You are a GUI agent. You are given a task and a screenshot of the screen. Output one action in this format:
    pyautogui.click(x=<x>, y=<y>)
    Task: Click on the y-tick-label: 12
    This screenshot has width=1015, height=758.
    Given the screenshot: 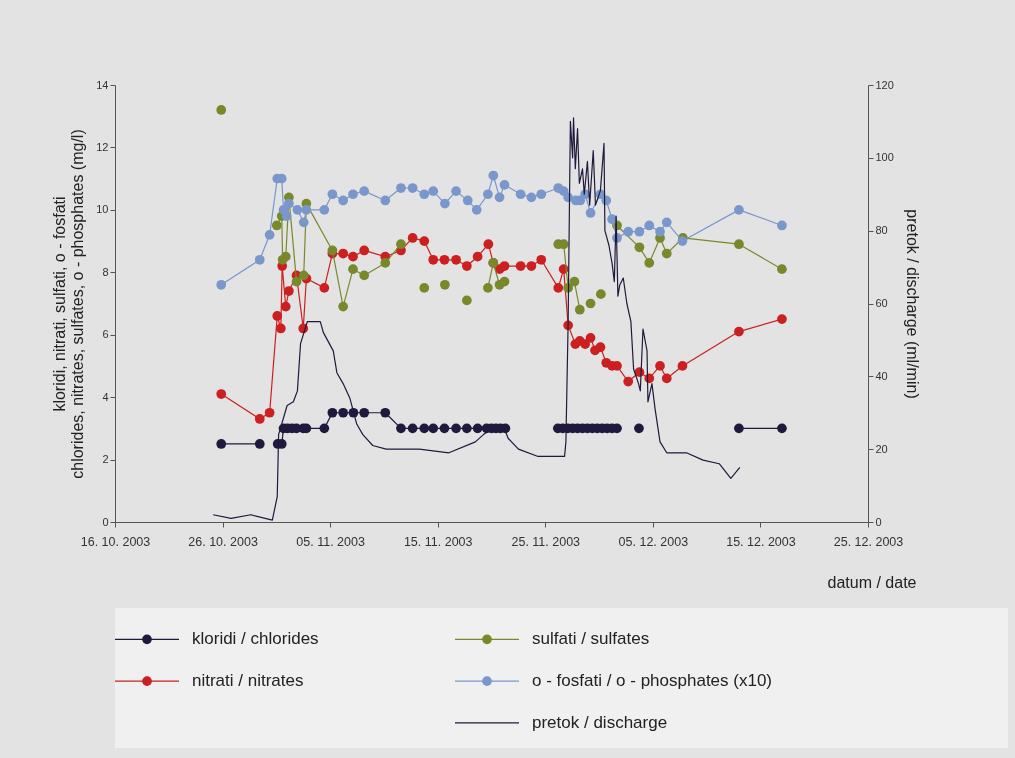 What is the action you would take?
    pyautogui.click(x=102, y=146)
    